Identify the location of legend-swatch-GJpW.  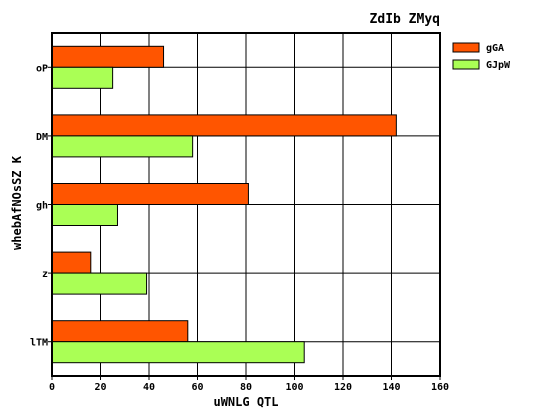
(466, 64).